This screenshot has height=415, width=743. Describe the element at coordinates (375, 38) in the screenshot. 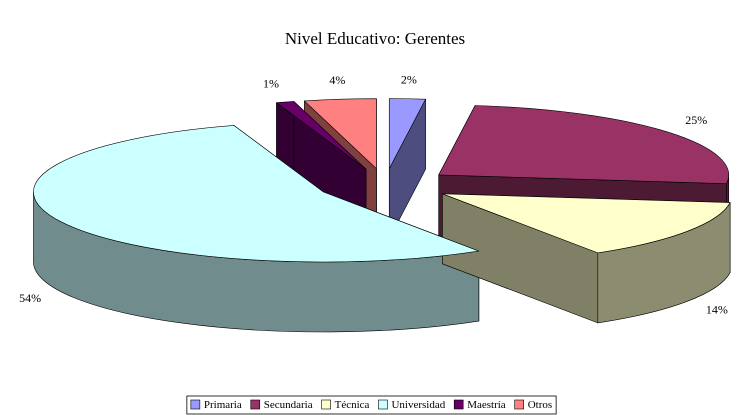

I see `chart-title: Nivel Educativo: Gerentes` at that location.